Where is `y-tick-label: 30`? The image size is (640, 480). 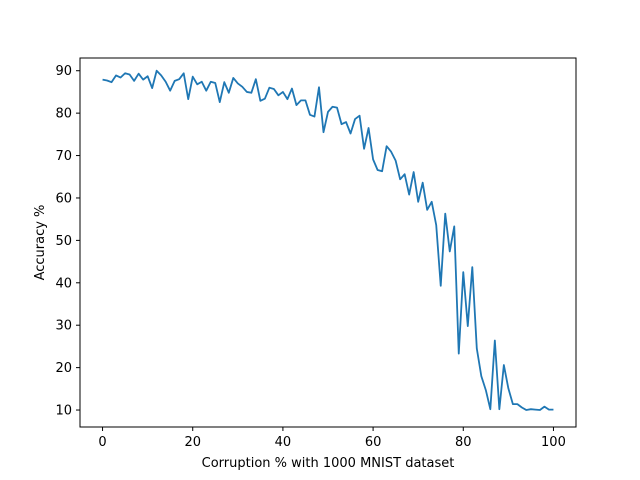
y-tick-label: 30 is located at coordinates (63, 326).